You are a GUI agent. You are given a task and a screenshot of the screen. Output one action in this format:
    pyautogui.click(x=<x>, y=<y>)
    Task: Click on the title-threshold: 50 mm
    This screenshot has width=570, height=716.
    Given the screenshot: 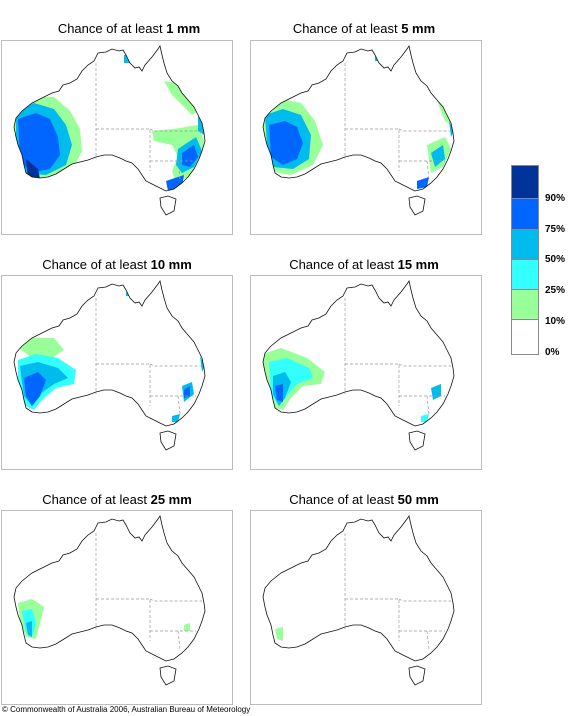 What is the action you would take?
    pyautogui.click(x=418, y=499)
    